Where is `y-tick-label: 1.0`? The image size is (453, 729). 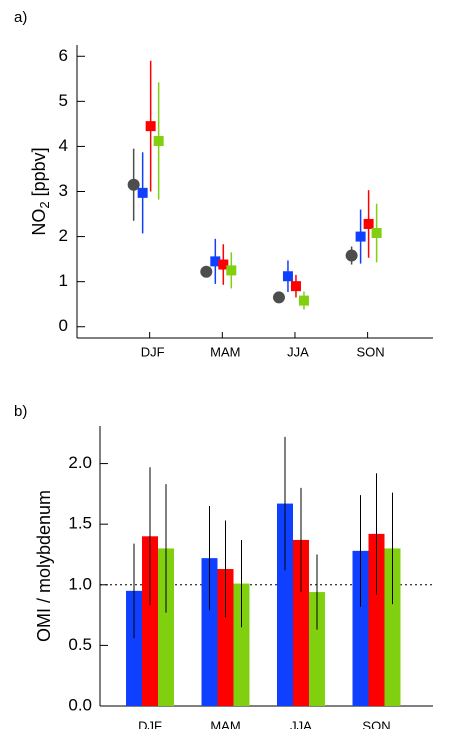
y-tick-label: 1.0 is located at coordinates (80, 583).